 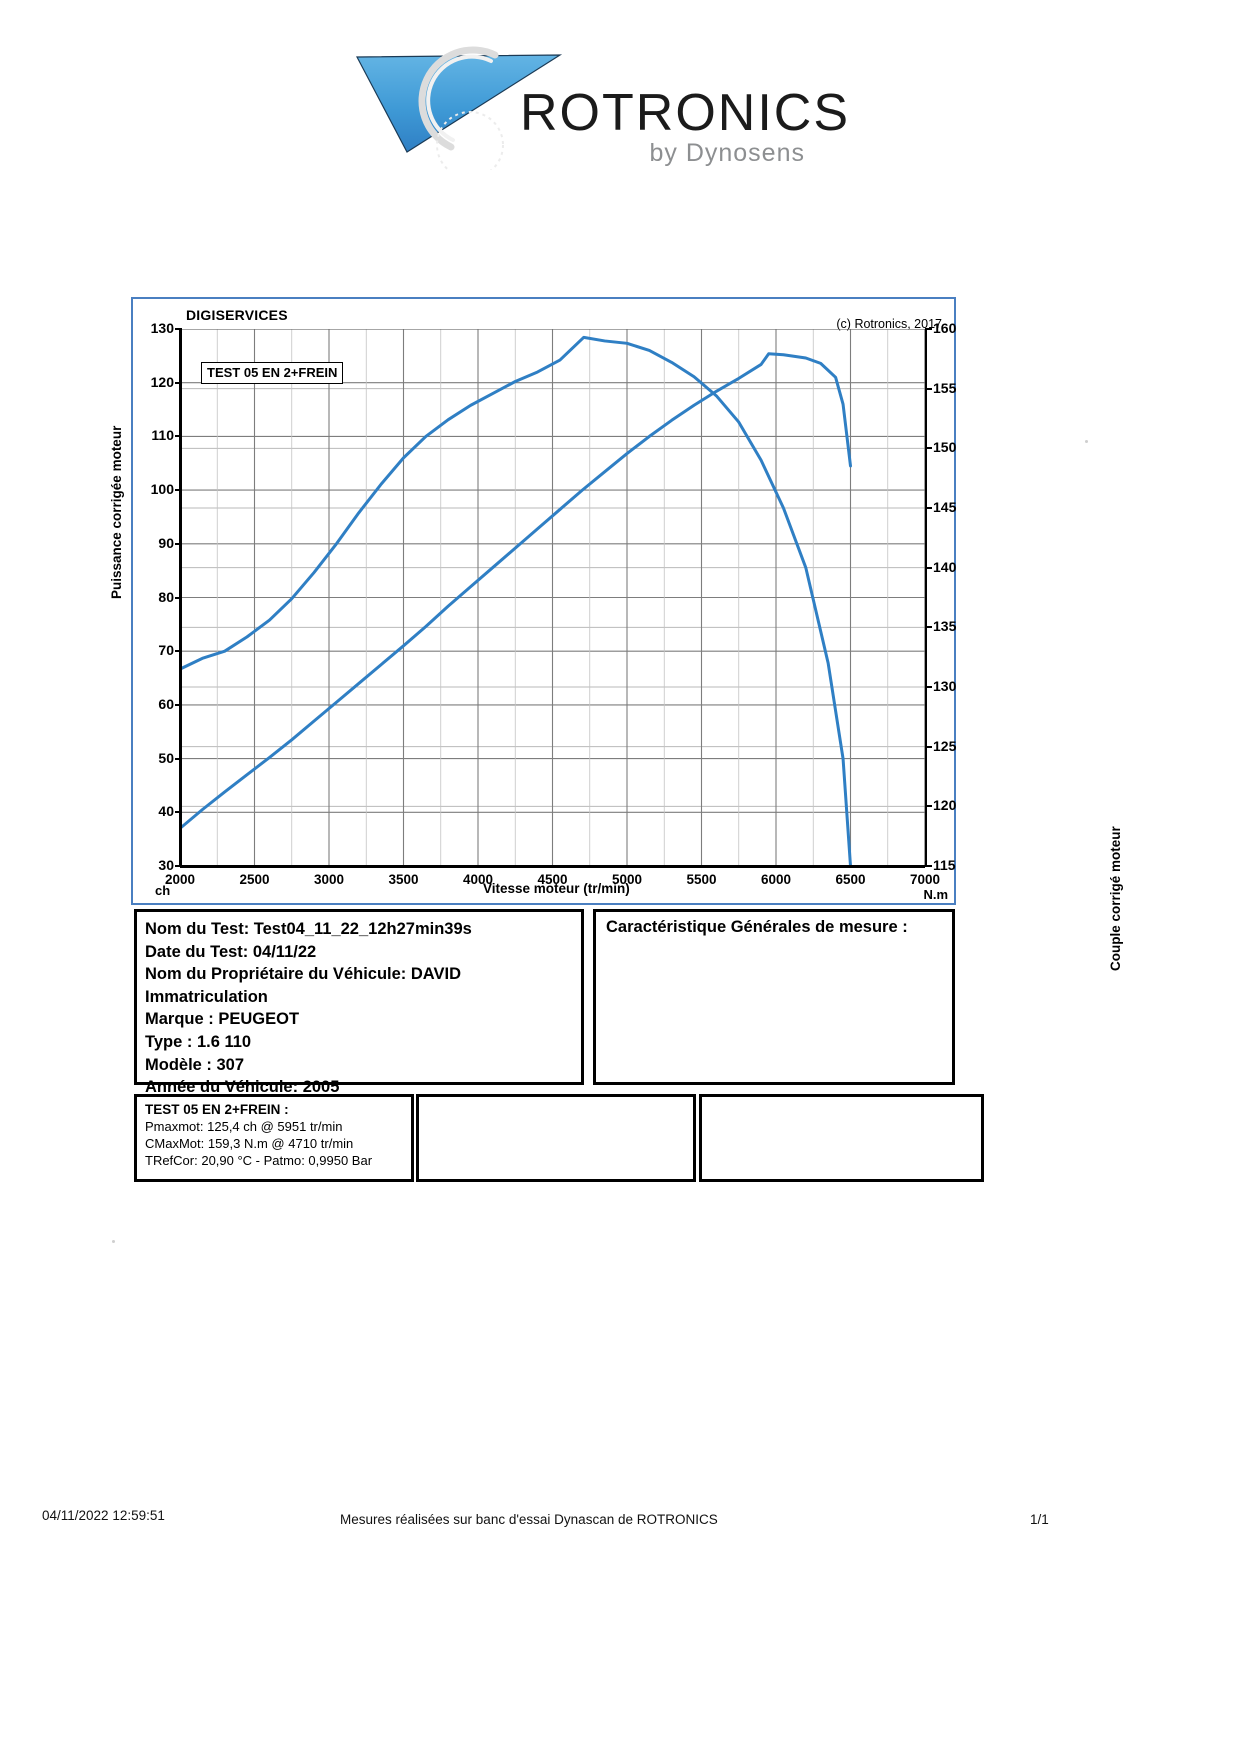 What do you see at coordinates (242, 1087) in the screenshot?
I see `info-line: Année du Véhicule: 2005` at bounding box center [242, 1087].